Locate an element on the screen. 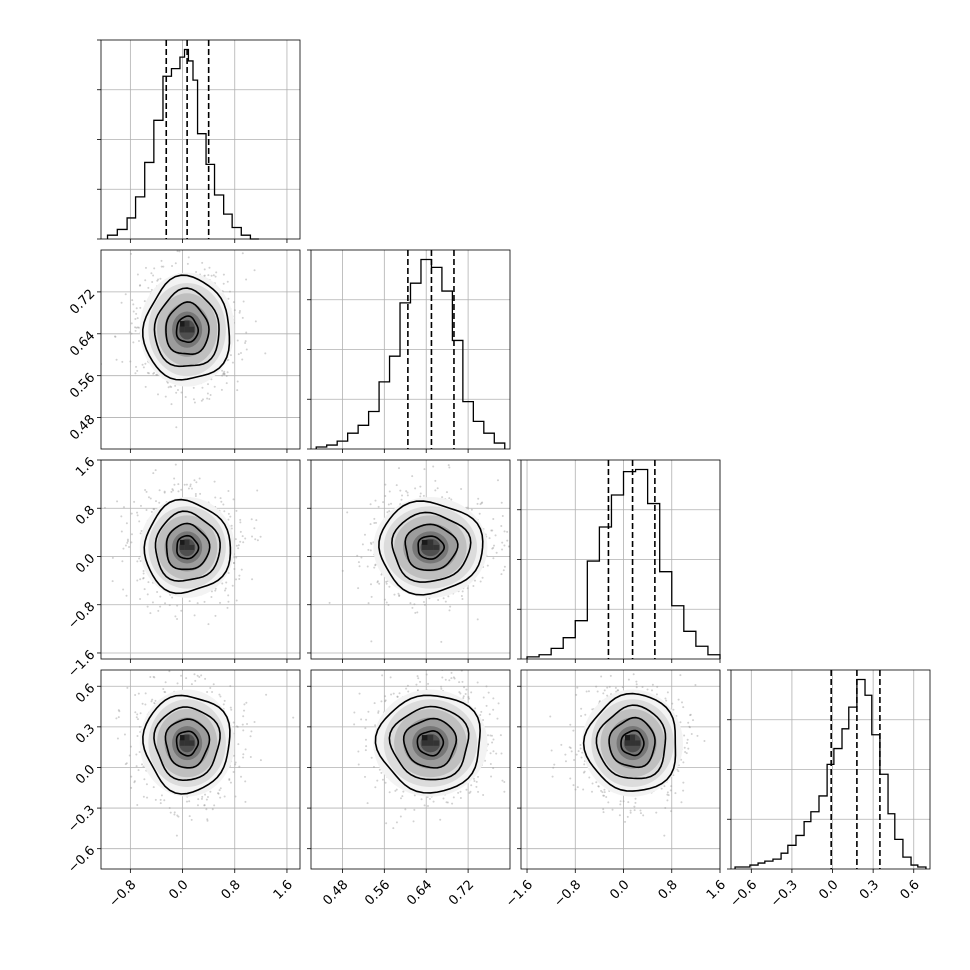  panel-4-frame is located at coordinates (410, 769).